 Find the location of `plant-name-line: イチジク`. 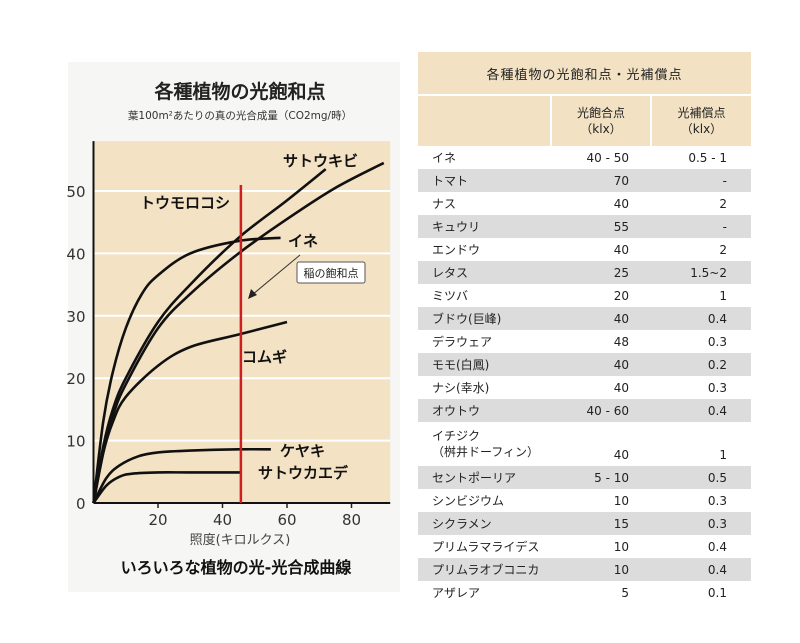

plant-name-line: イチジク is located at coordinates (456, 436).